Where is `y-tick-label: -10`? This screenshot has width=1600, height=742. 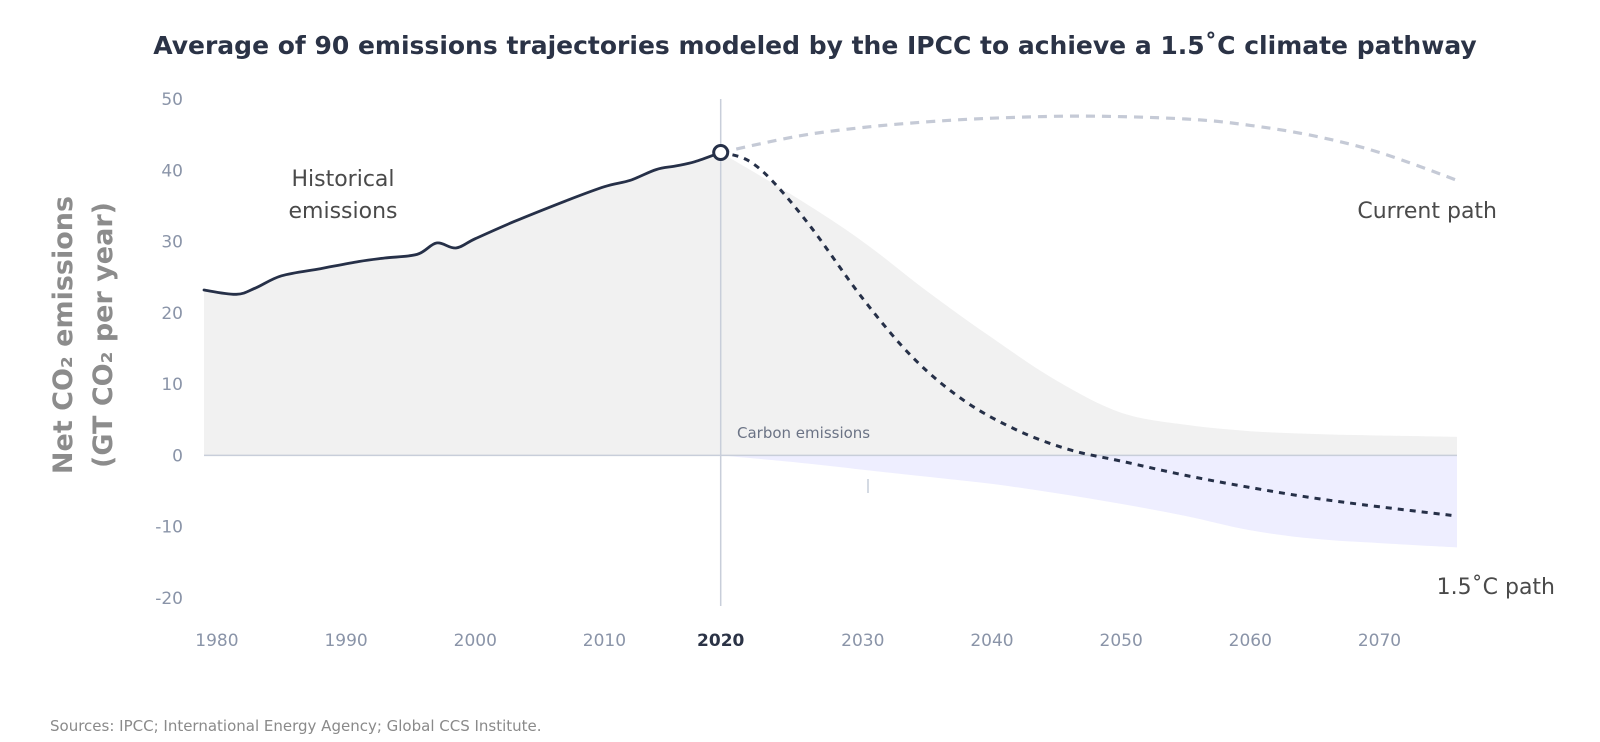 y-tick-label: -10 is located at coordinates (169, 528).